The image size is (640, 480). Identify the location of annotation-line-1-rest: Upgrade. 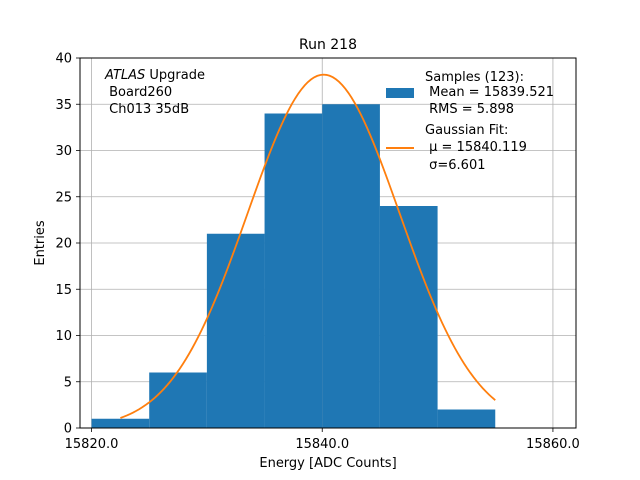
(175, 75).